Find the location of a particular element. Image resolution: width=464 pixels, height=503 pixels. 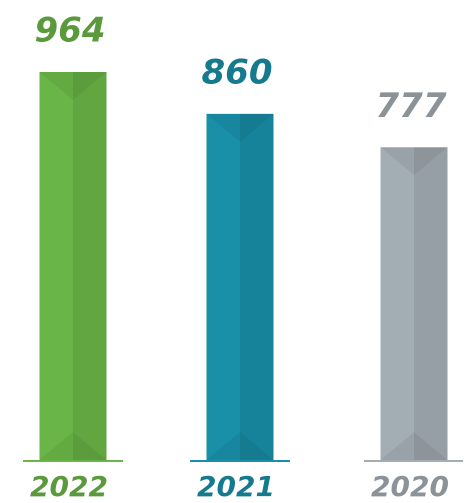

value-label: 777 is located at coordinates (411, 106).